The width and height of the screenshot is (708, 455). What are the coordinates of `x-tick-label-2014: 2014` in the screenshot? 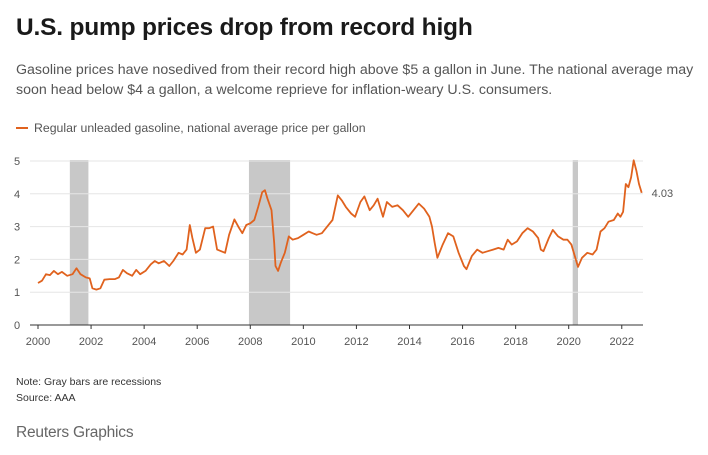 It's located at (409, 342).